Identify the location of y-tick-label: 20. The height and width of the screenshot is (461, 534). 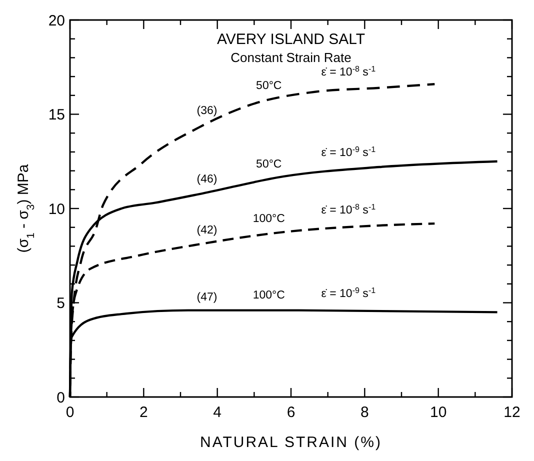
(56, 21).